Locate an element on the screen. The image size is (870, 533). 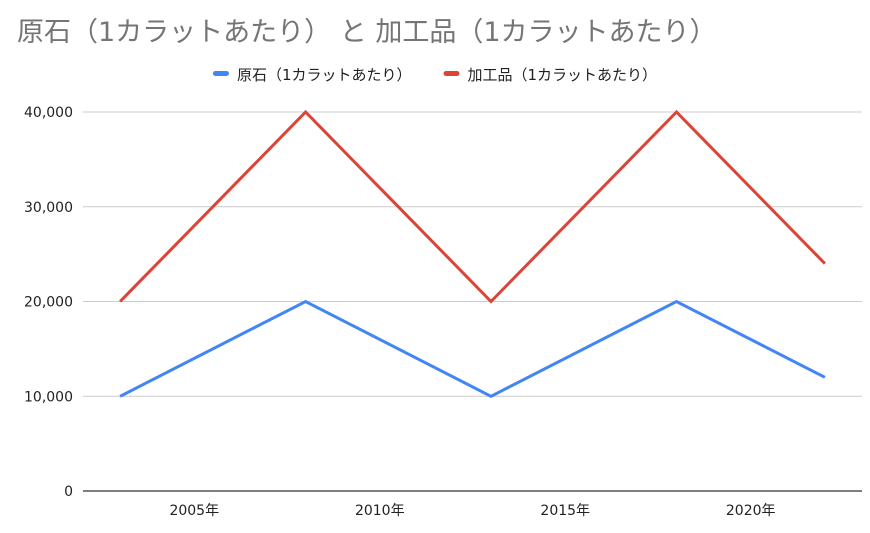
legend: 原石（1カラットあたり） 加工品（1カラットあたり） is located at coordinates (435, 75).